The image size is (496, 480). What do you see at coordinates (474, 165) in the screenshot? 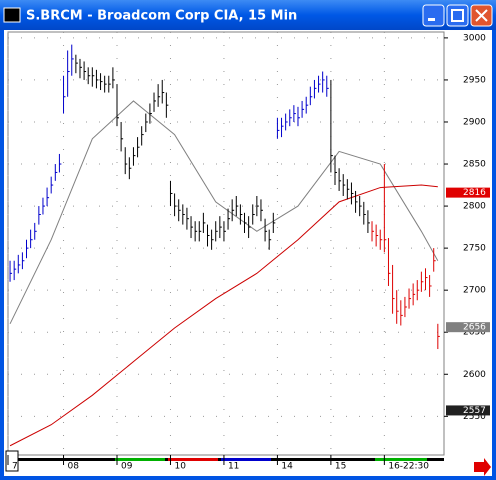
I see `y-tick-label: 2850` at bounding box center [474, 165].